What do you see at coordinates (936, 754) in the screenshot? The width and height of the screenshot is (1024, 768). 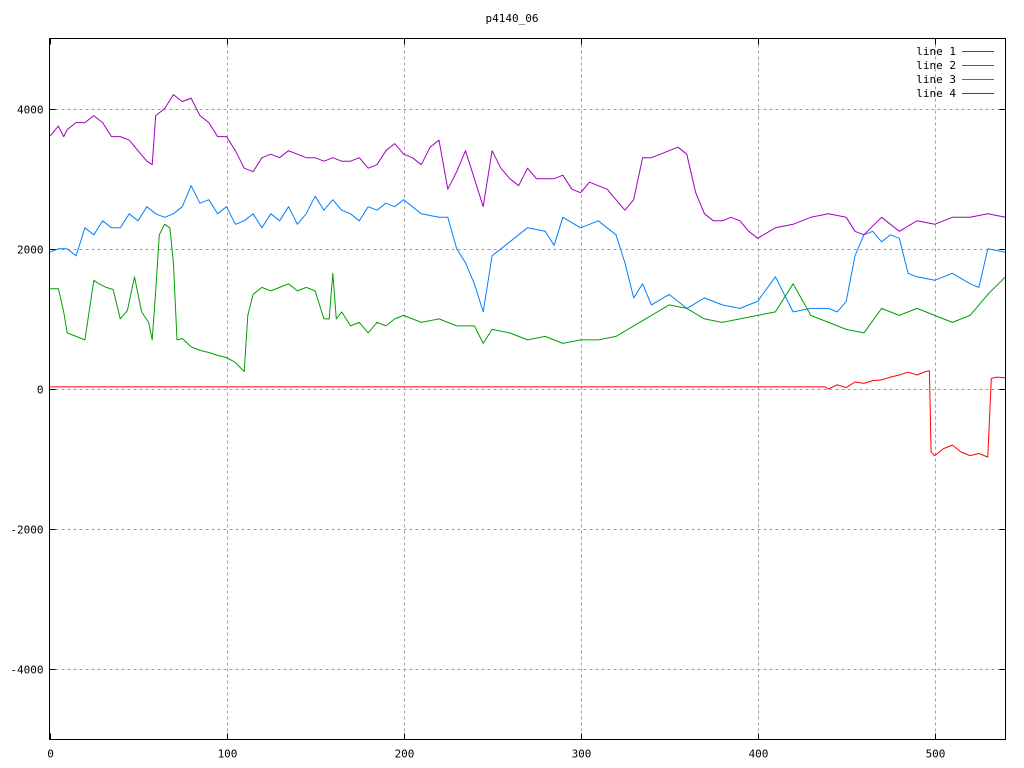 I see `x-tick-label: 500` at bounding box center [936, 754].